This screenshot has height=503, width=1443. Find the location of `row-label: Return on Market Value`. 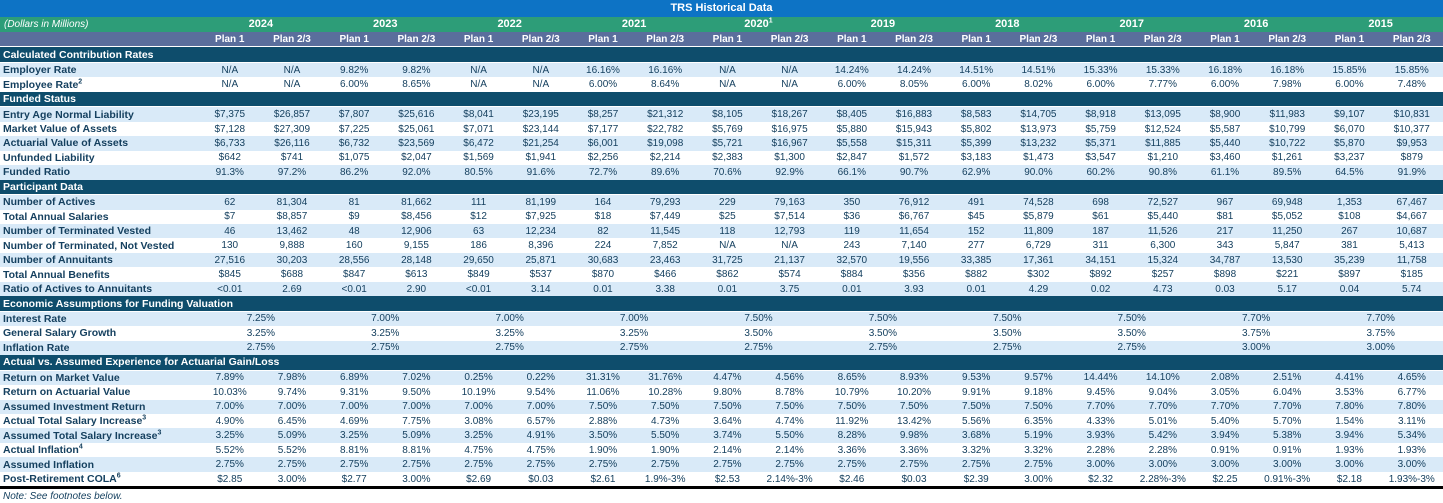

row-label: Return on Market Value is located at coordinates (99, 378).